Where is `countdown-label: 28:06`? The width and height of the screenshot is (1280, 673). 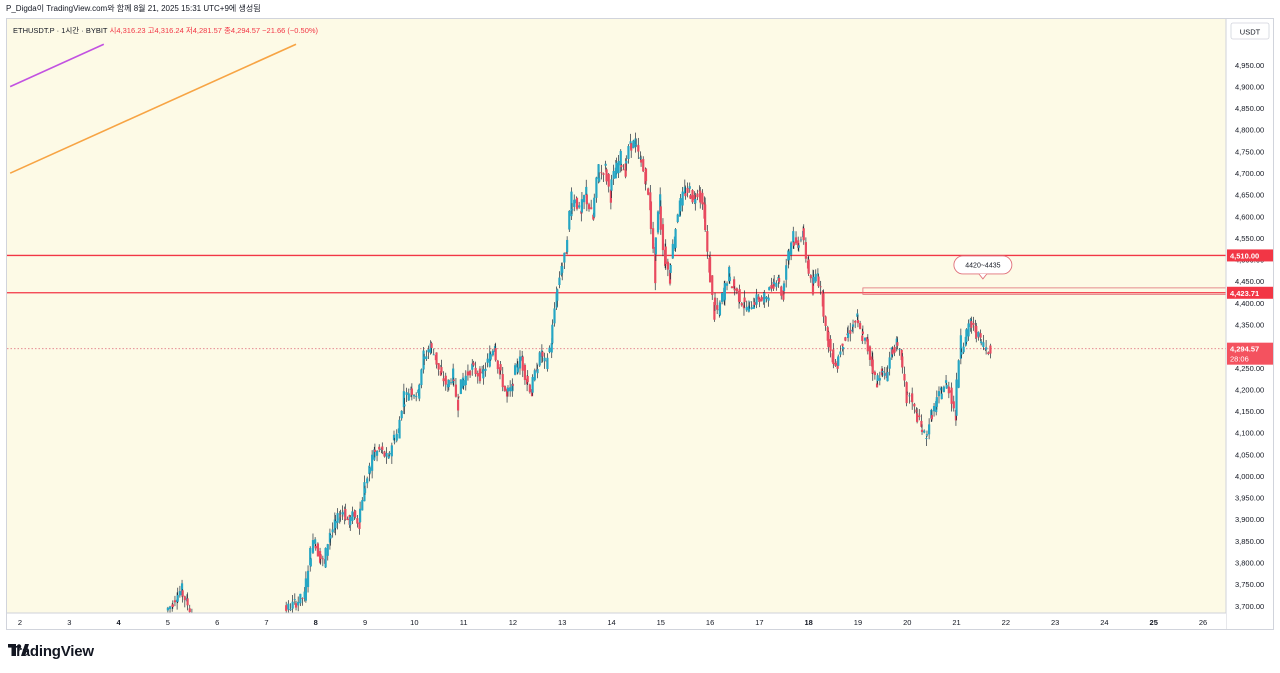
countdown-label: 28:06 is located at coordinates (1239, 359).